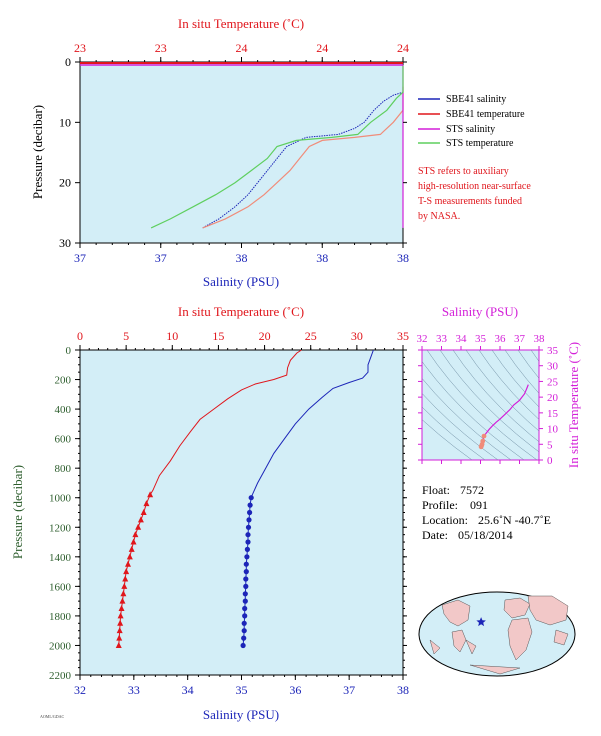 This screenshot has width=601, height=736. Describe the element at coordinates (485, 114) in the screenshot. I see `legend-label-sbe-temperature: SBE41 temperature` at that location.